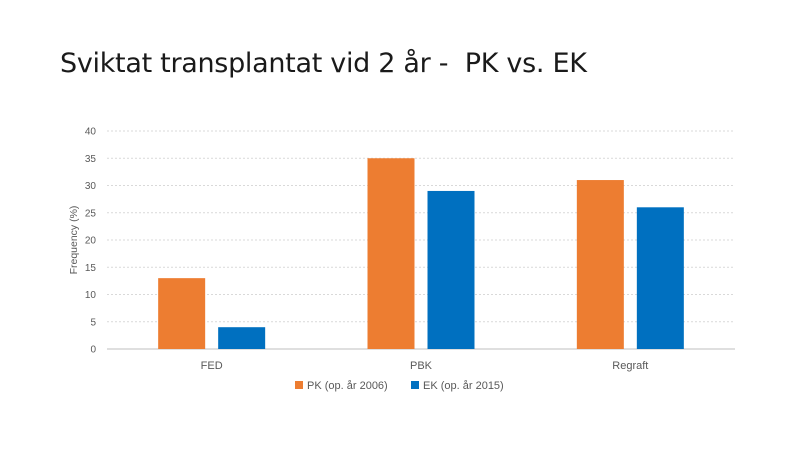 The image size is (800, 450). Describe the element at coordinates (347, 386) in the screenshot. I see `legend-label: PK (op. år 2006)` at that location.